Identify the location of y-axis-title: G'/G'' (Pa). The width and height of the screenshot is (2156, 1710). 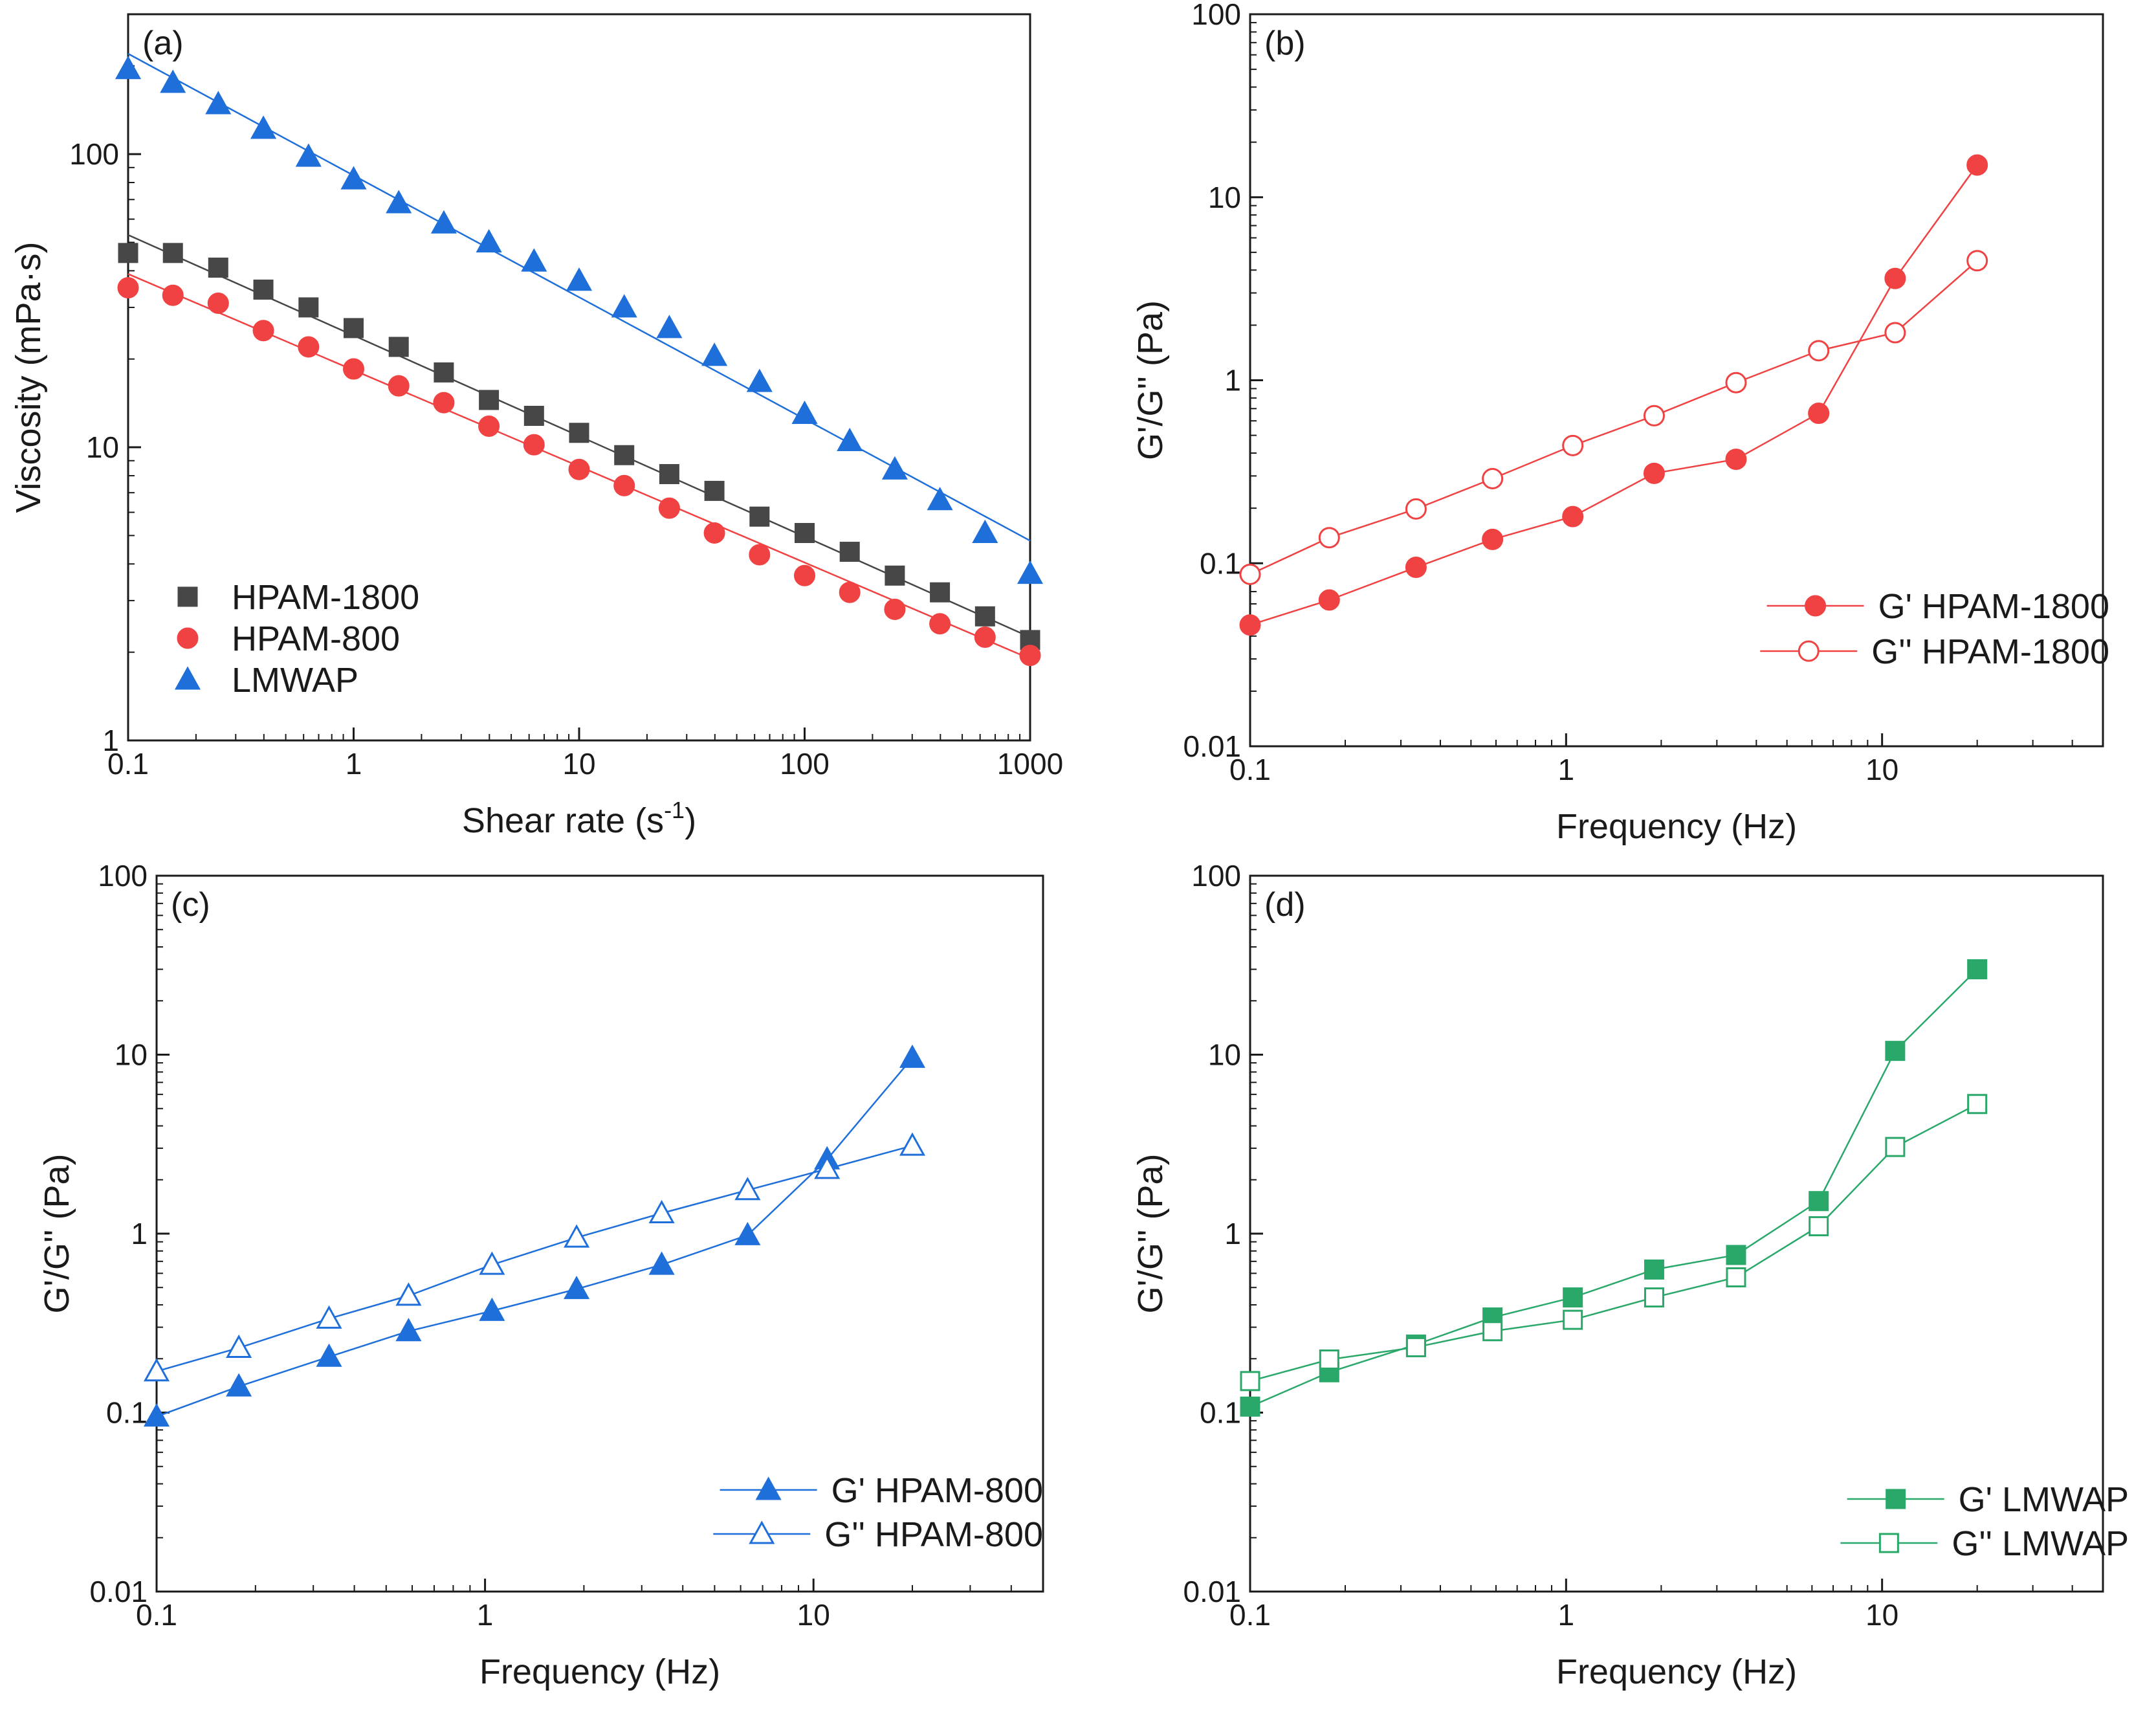
(1150, 1234).